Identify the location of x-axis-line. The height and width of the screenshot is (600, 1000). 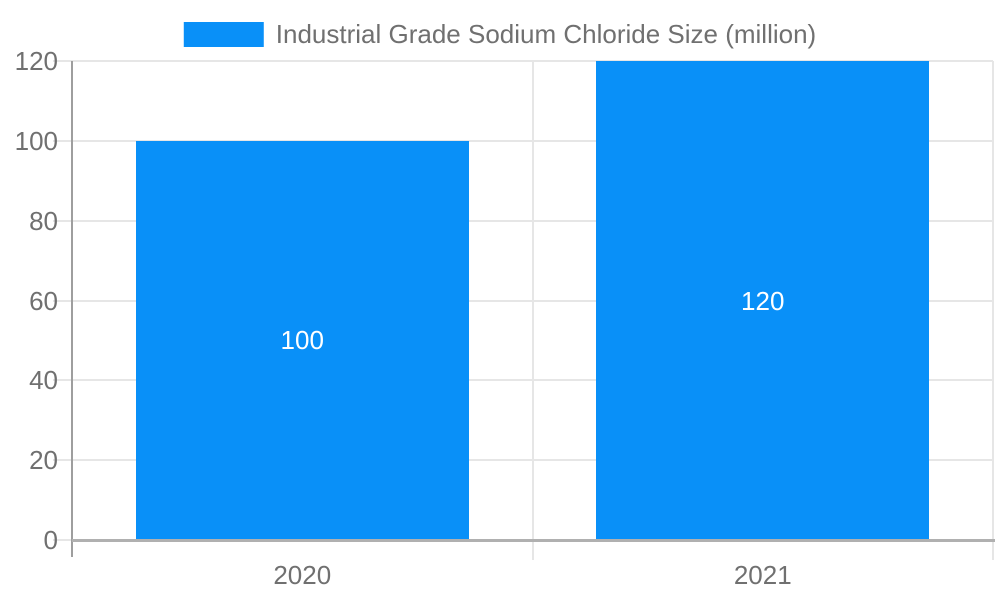
(533, 540).